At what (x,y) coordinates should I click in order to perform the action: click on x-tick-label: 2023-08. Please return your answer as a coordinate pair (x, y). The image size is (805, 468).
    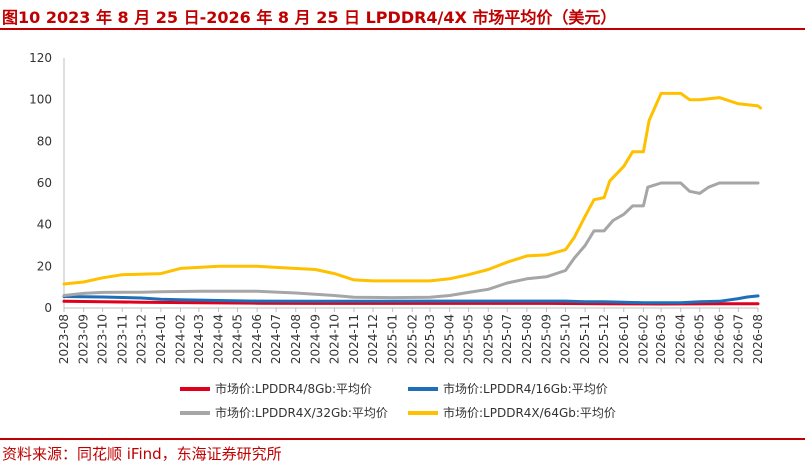
    Looking at the image, I should click on (64, 339).